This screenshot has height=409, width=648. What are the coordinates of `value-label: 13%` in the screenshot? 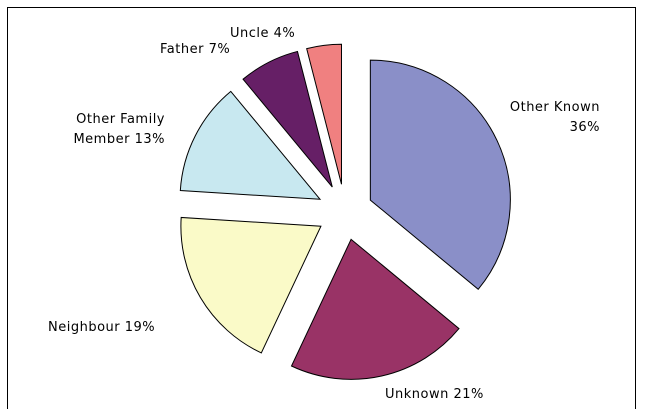 It's located at (149, 139).